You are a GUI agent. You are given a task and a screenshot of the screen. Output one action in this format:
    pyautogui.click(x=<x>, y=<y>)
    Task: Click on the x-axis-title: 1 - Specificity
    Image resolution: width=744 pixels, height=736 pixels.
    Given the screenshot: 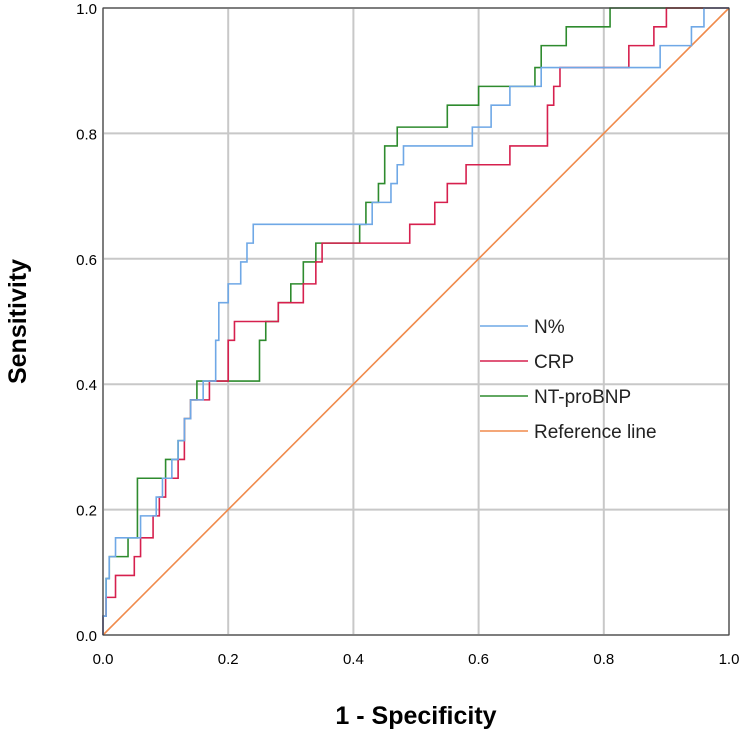 What is the action you would take?
    pyautogui.click(x=415, y=716)
    